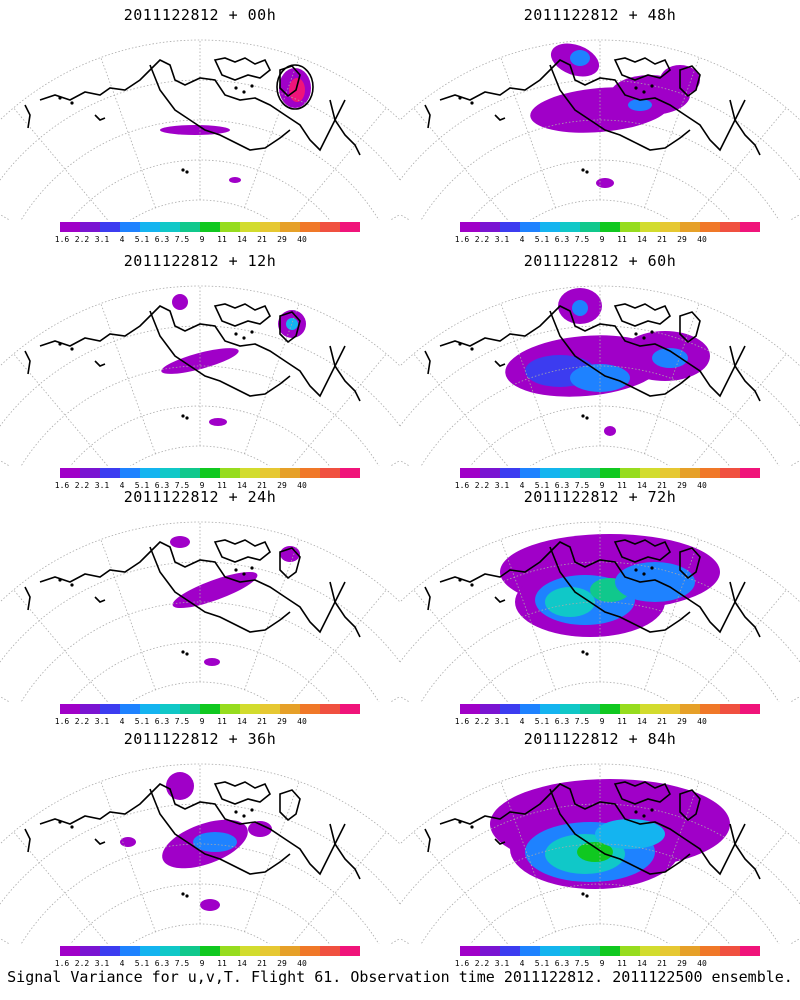  Describe the element at coordinates (600, 261) in the screenshot. I see `panel-title: 2011122812 + 60h` at that location.